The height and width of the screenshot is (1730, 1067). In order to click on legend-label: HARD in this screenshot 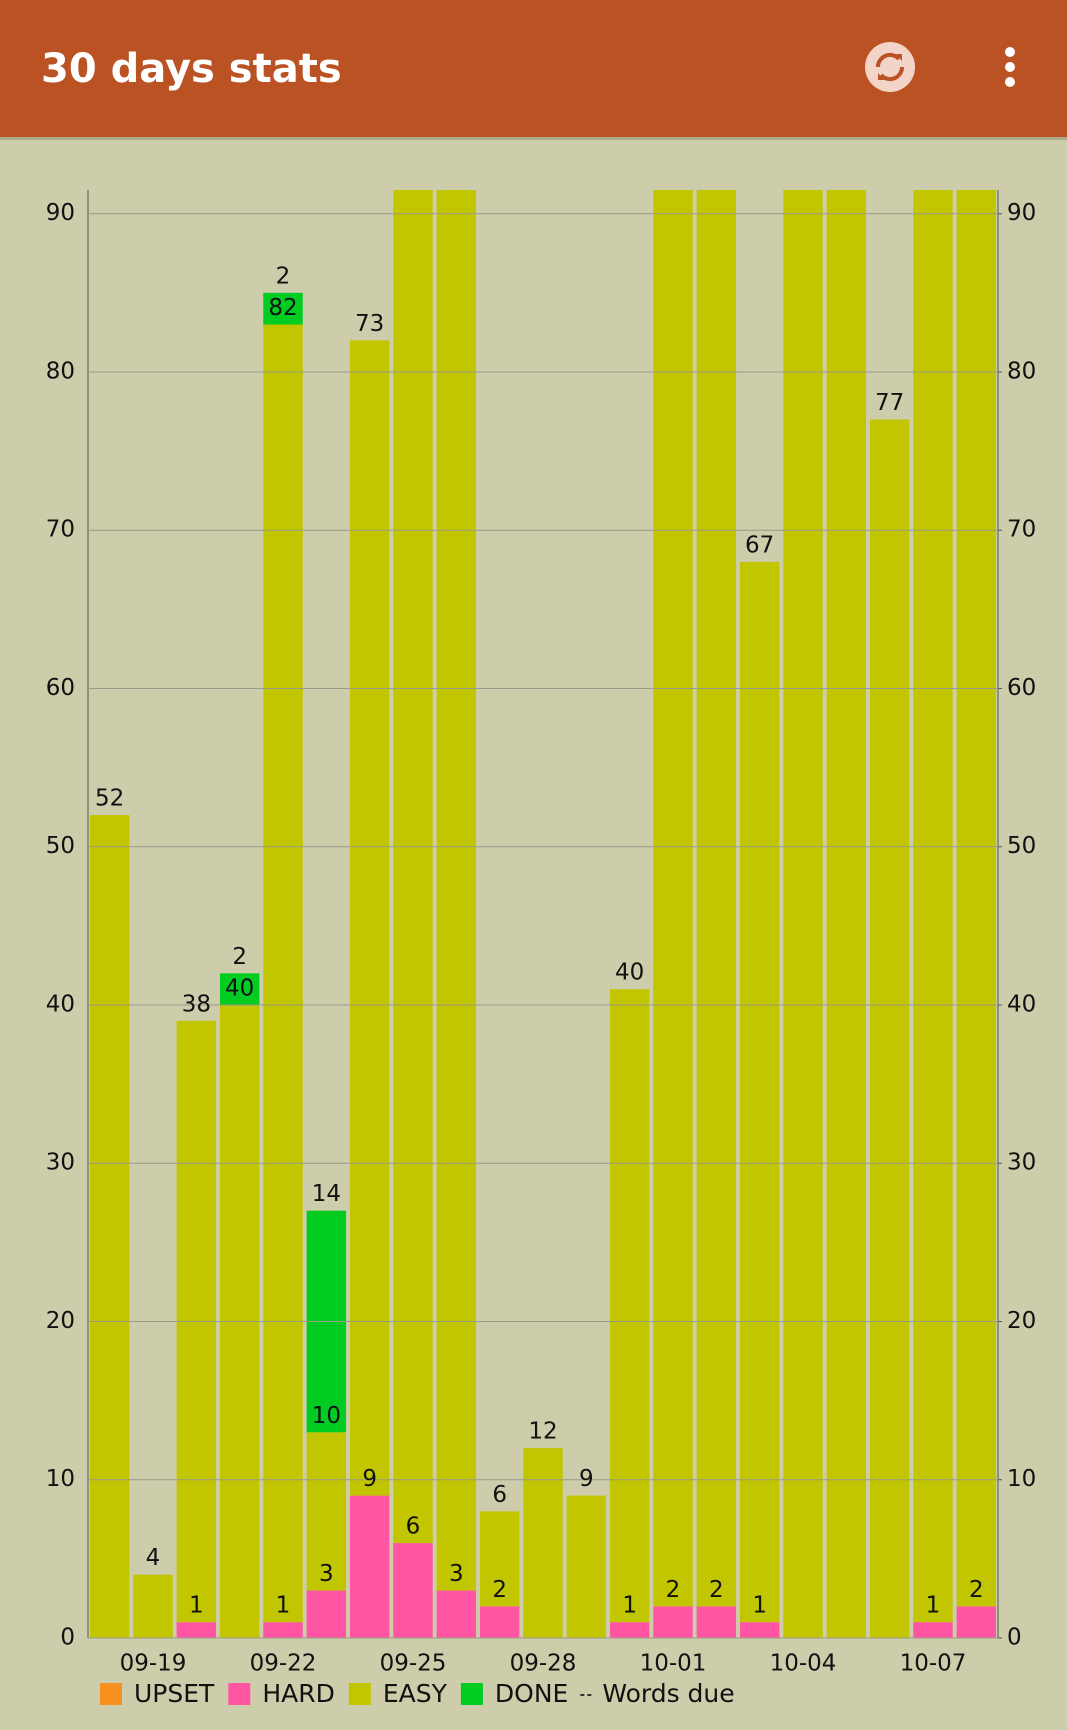, I will do `click(298, 1693)`.